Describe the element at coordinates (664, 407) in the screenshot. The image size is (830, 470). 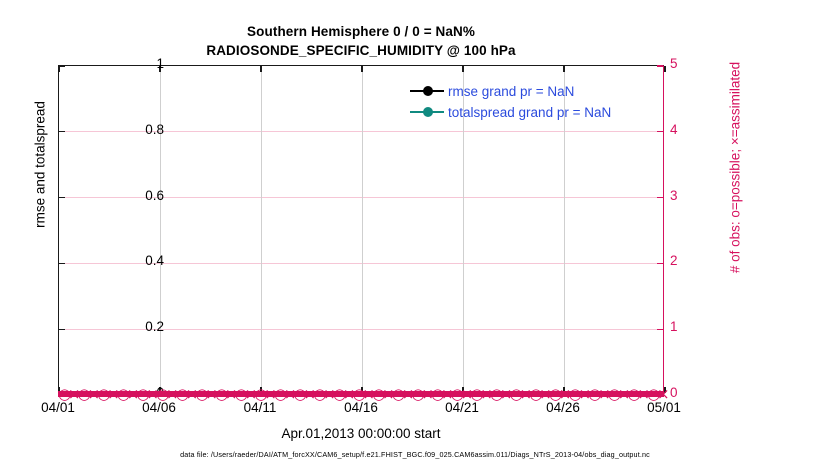
I see `x-axis-tick-label: 05/01` at that location.